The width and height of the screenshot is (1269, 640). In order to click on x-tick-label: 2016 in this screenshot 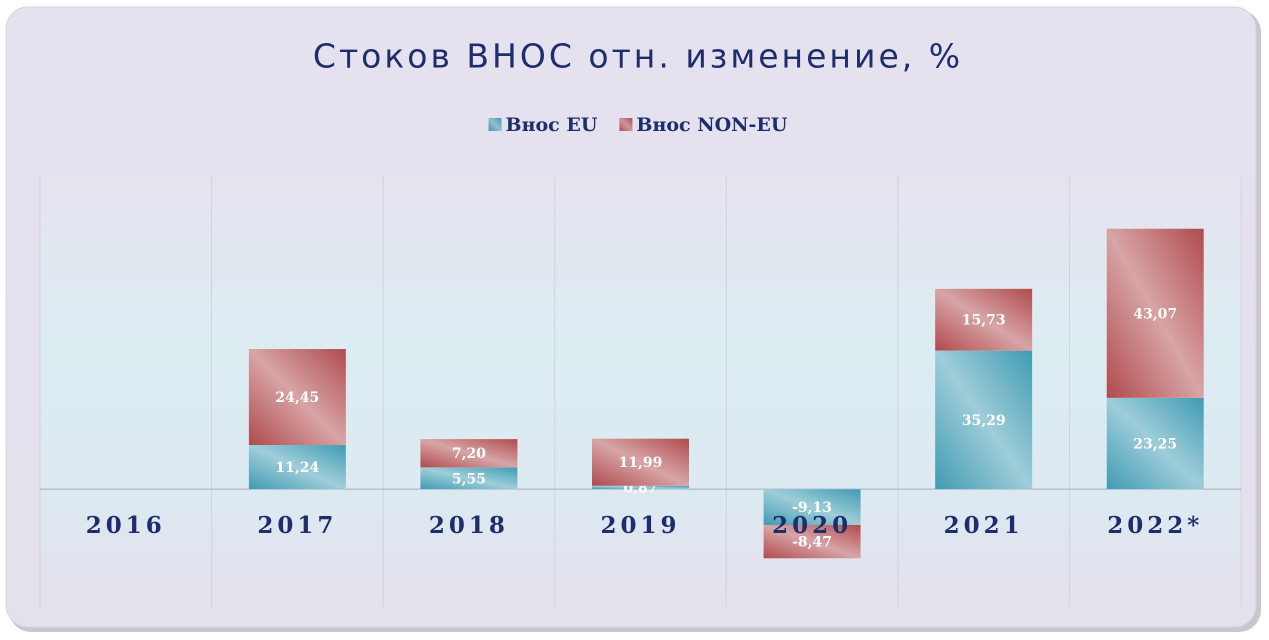, I will do `click(126, 525)`.